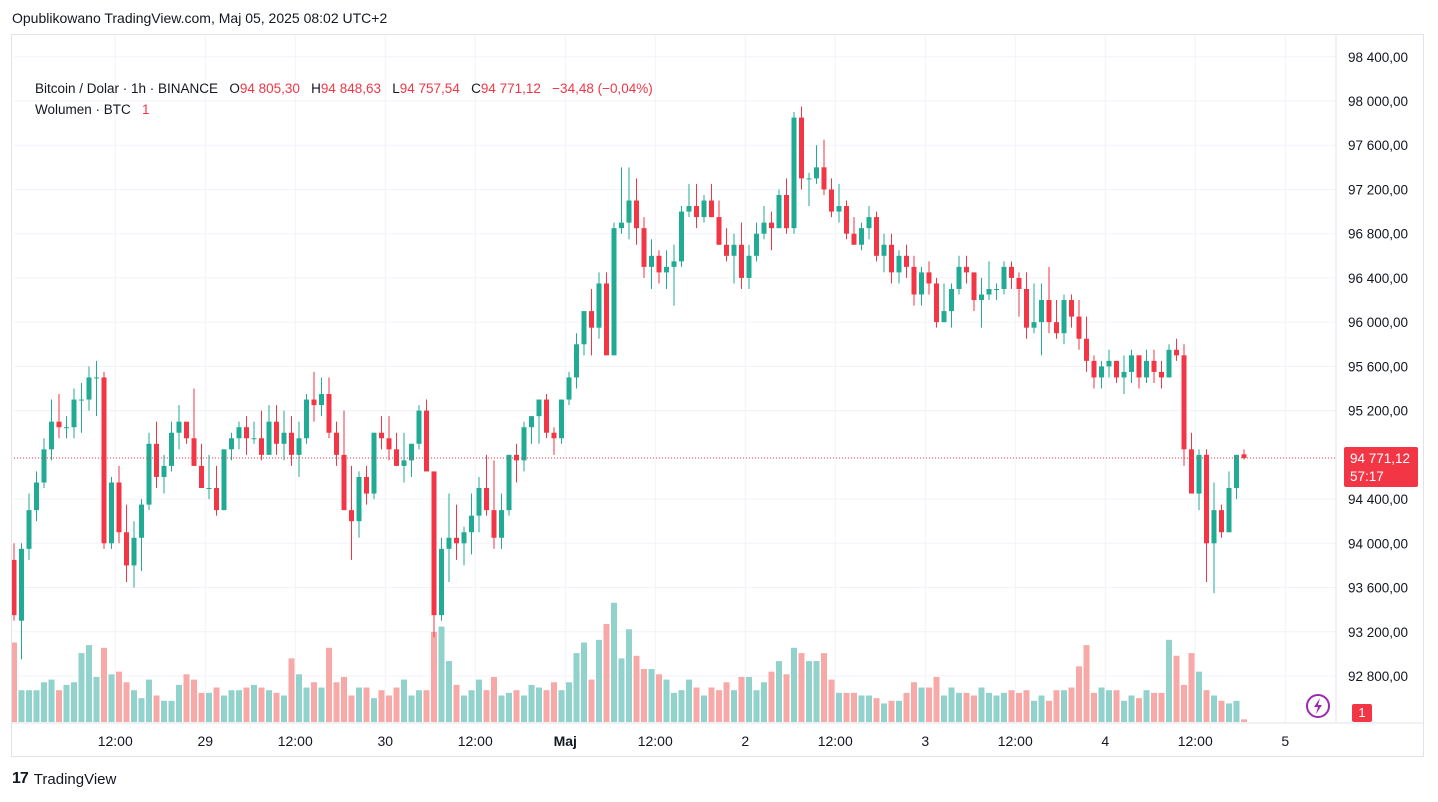 Image resolution: width=1438 pixels, height=802 pixels. I want to click on price-tick-label: 97 200,00, so click(1378, 189).